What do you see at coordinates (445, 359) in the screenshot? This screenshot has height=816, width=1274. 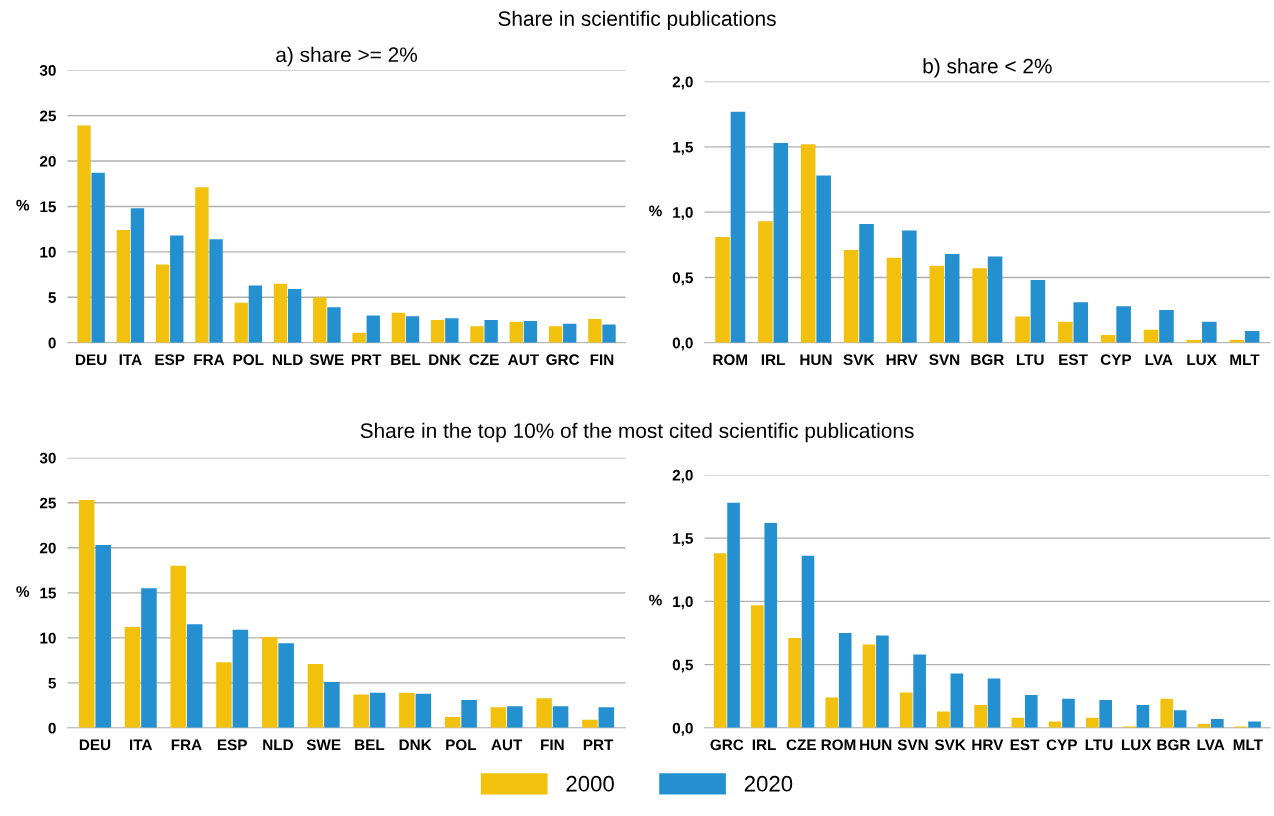 I see `x-tick-label: DNK` at bounding box center [445, 359].